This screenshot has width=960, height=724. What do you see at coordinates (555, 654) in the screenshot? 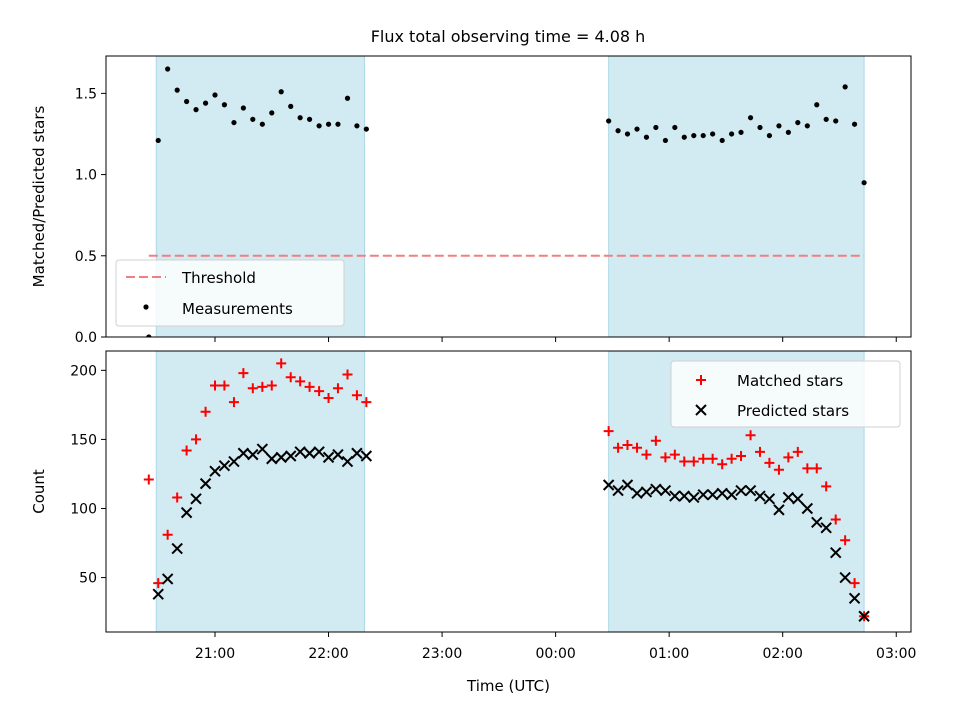
I see `x-tick-label: 00:00` at bounding box center [555, 654].